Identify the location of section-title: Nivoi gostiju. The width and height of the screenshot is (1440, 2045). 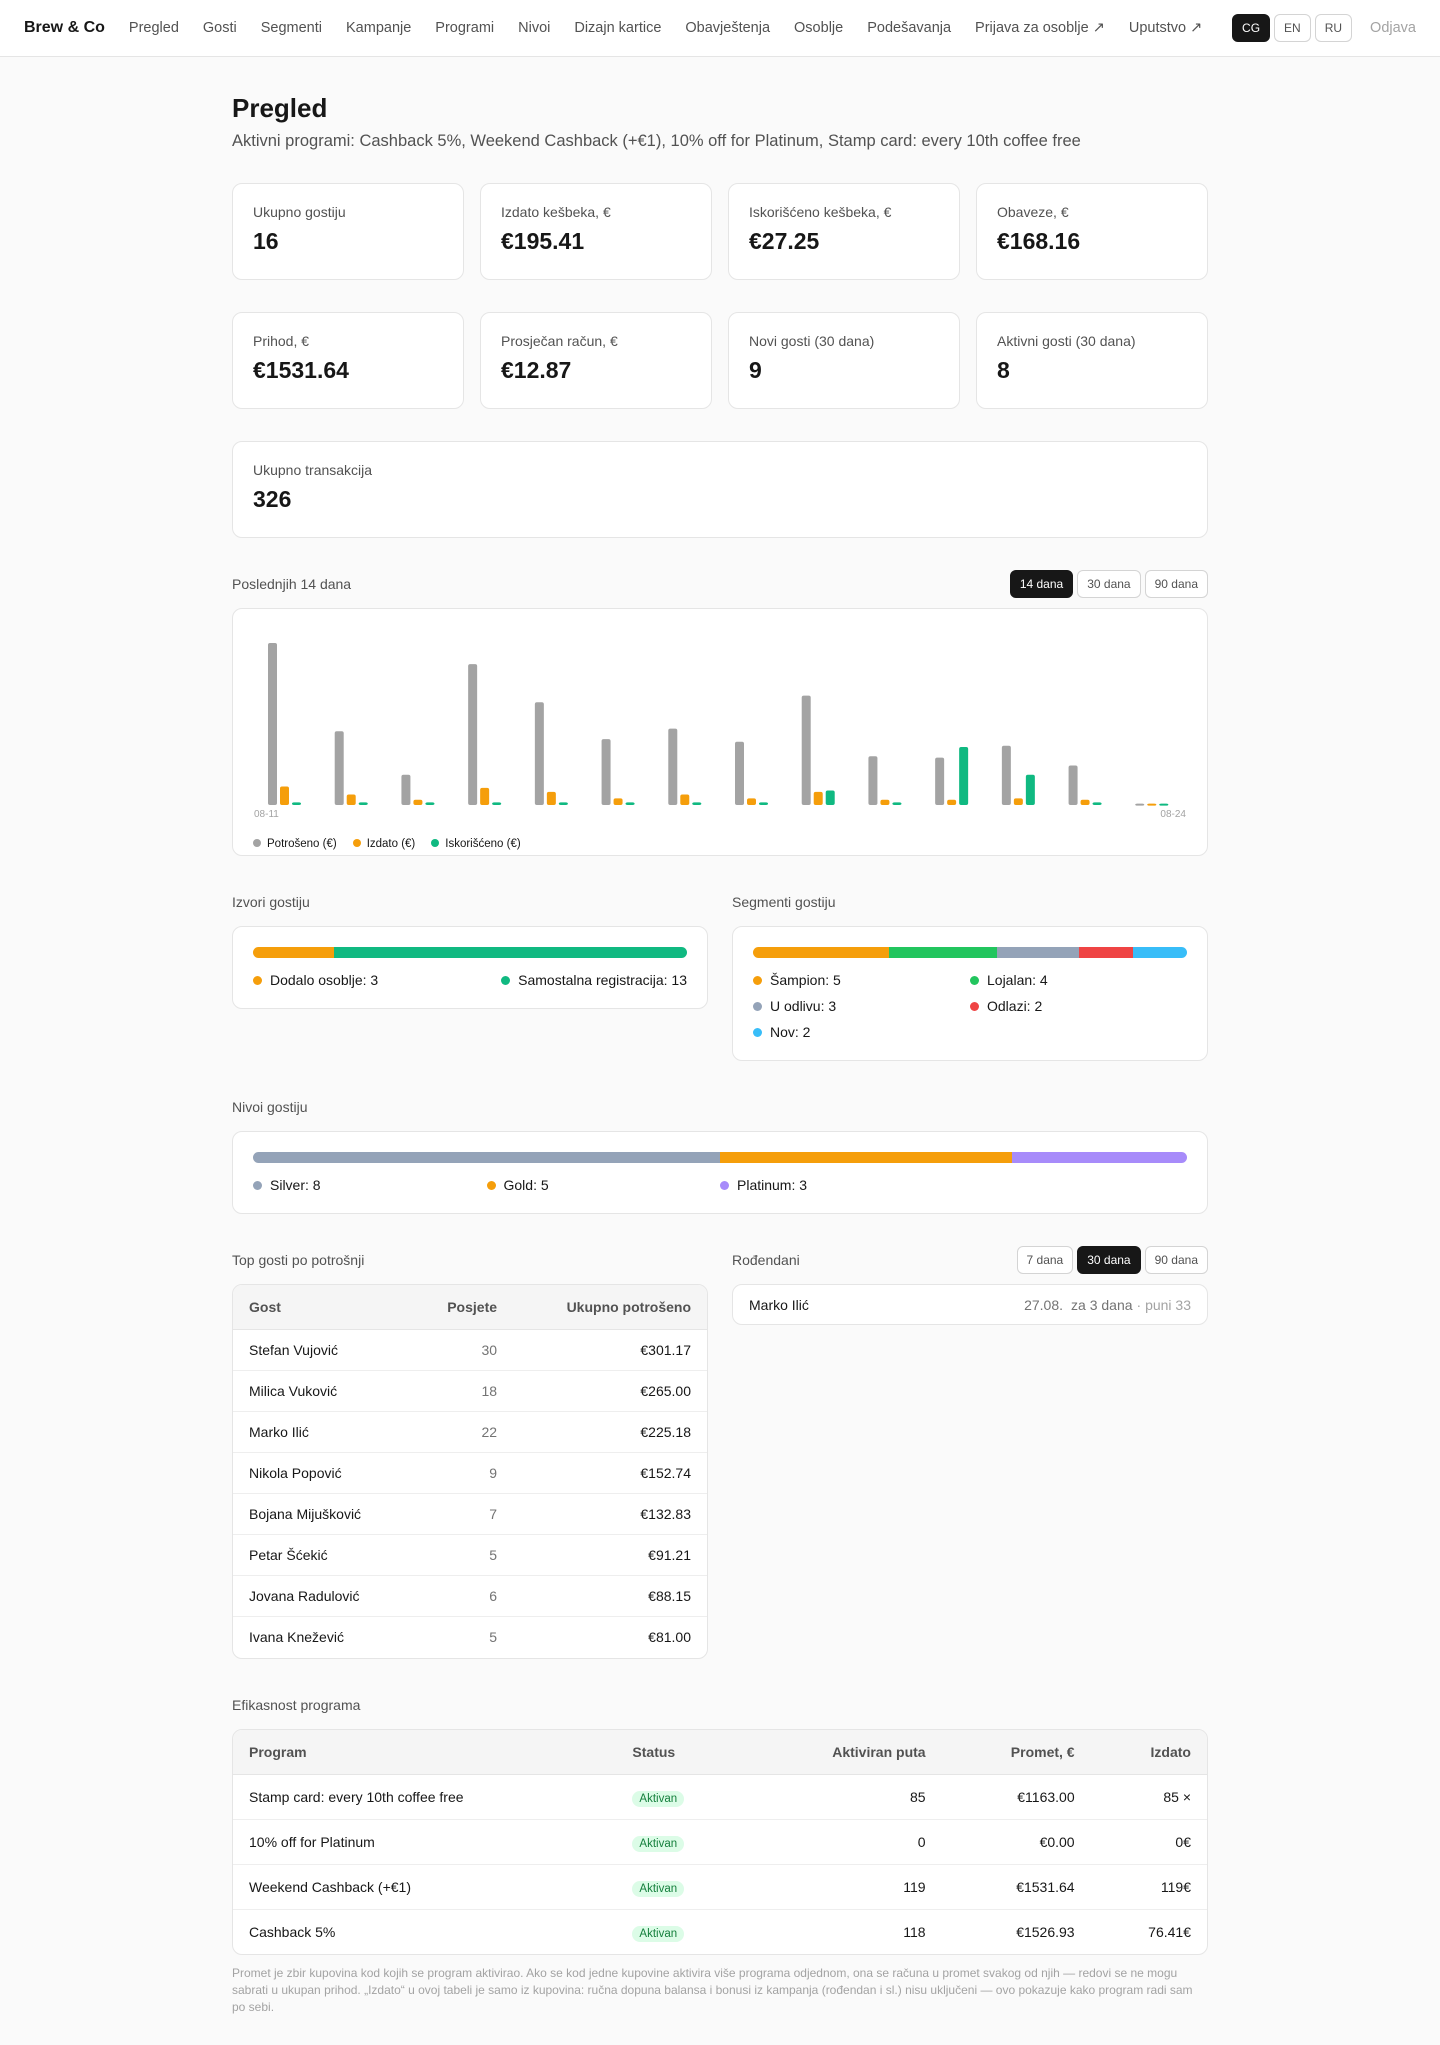
(270, 1107).